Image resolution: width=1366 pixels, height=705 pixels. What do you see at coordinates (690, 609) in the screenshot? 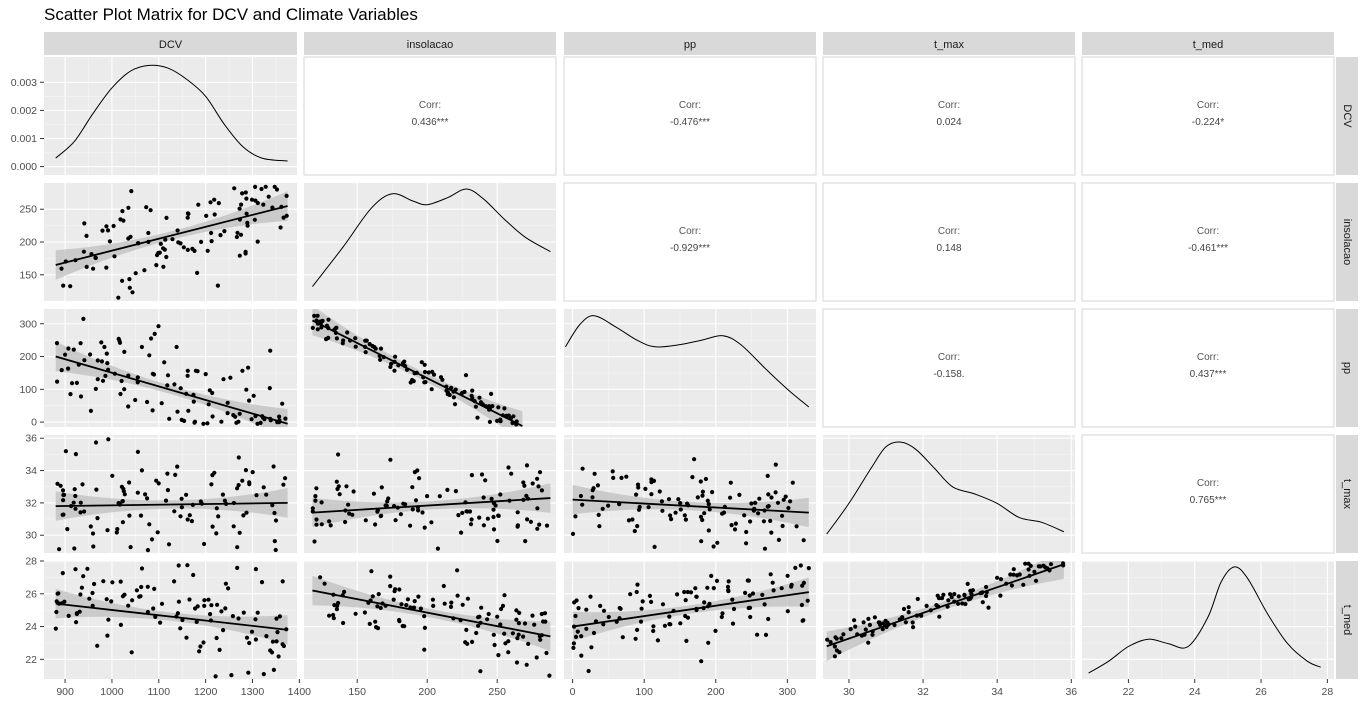
I see `regression-line-t_med-pp` at bounding box center [690, 609].